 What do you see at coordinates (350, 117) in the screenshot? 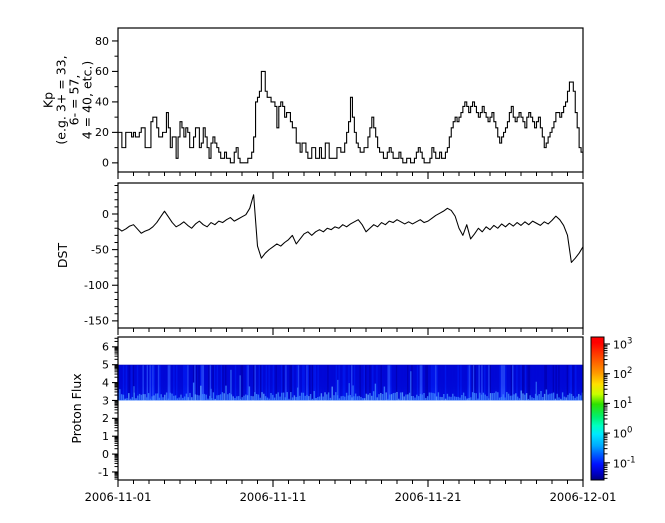
I see `kp-series` at bounding box center [350, 117].